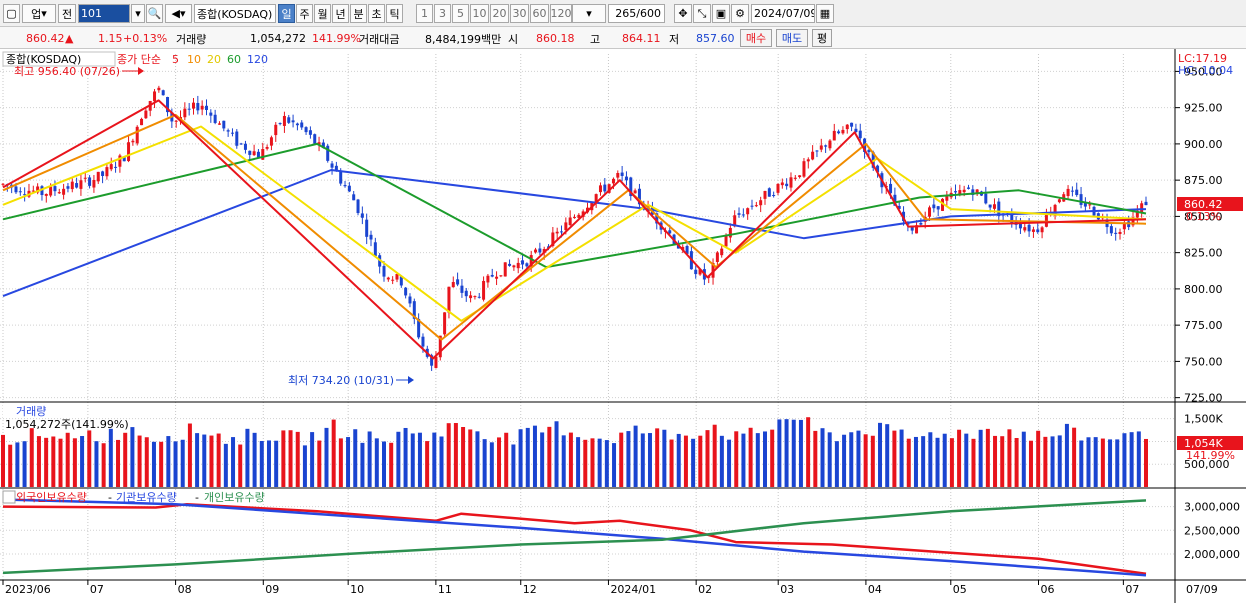  Describe the element at coordinates (394, 13) in the screenshot. I see `period-button: 틱` at that location.